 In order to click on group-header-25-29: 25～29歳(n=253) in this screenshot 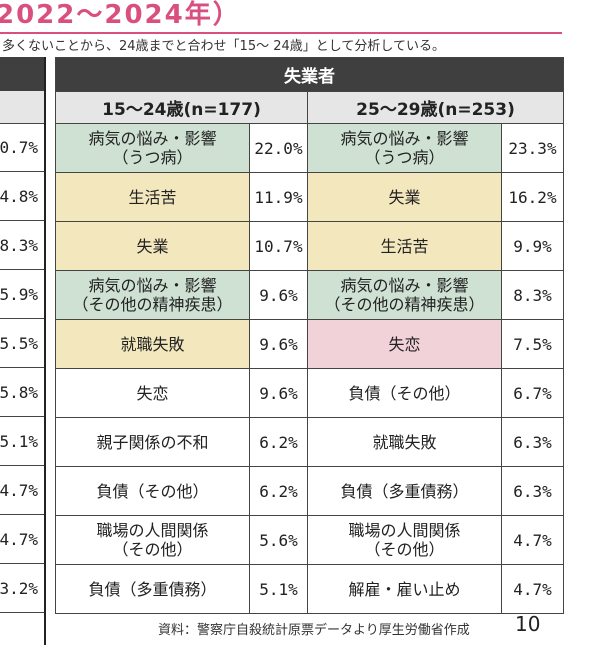, I will do `click(435, 107)`.